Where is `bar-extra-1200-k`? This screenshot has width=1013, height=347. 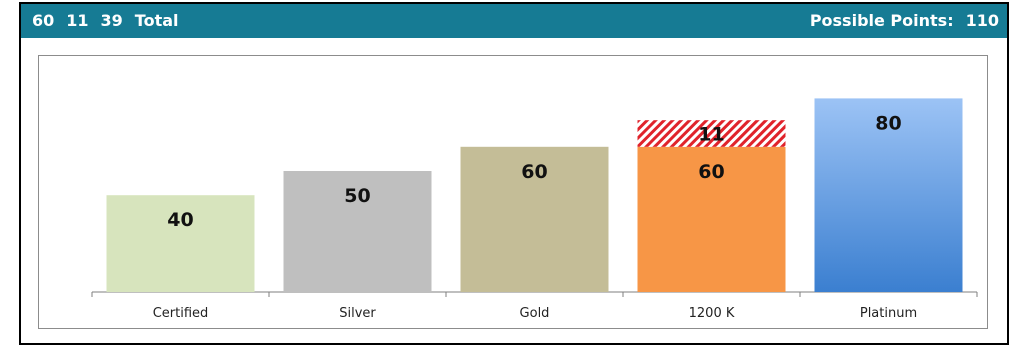 bar-extra-1200-k is located at coordinates (711, 133).